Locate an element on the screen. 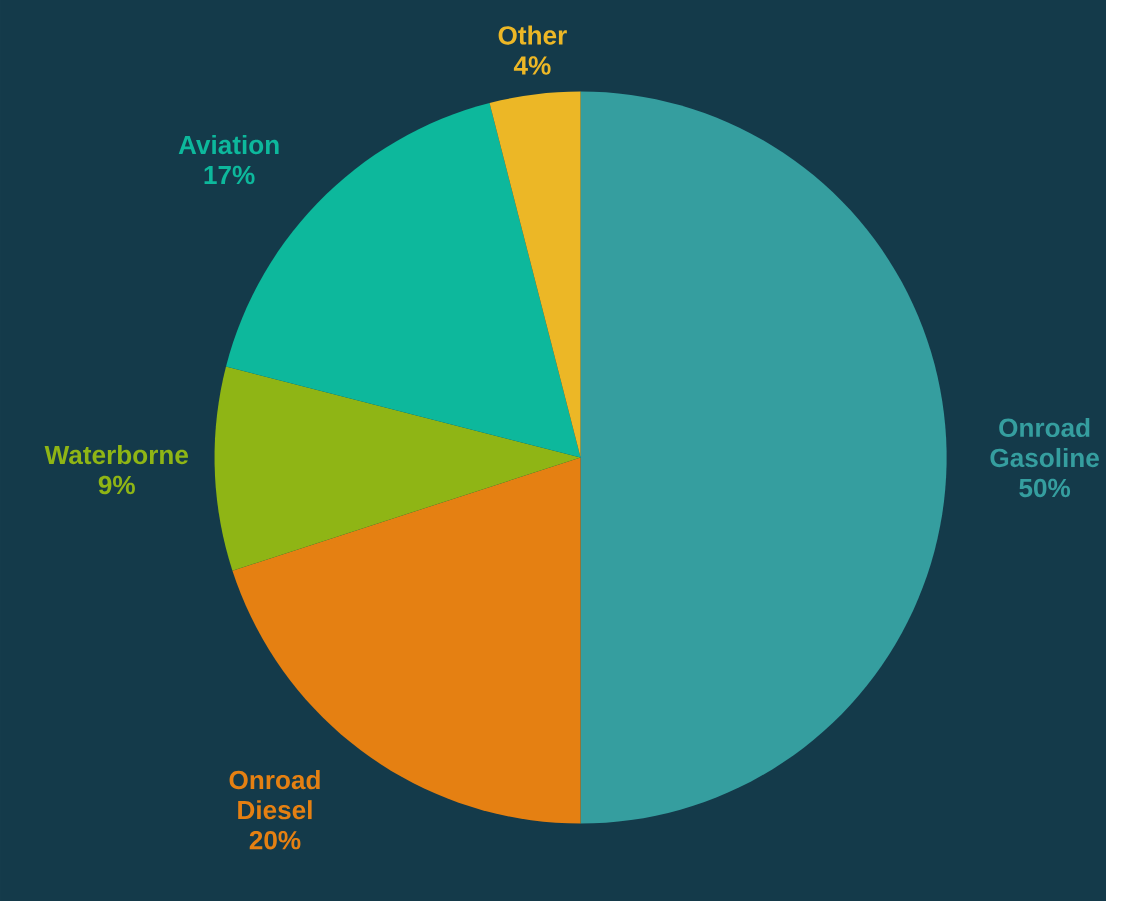 This screenshot has width=1124, height=901. data-label: 4% is located at coordinates (532, 65).